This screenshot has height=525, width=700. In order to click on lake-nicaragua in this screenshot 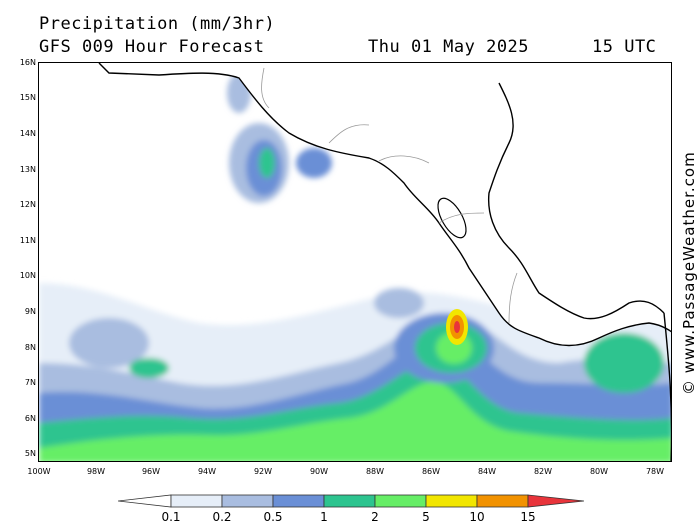, I will do `click(452, 218)`.